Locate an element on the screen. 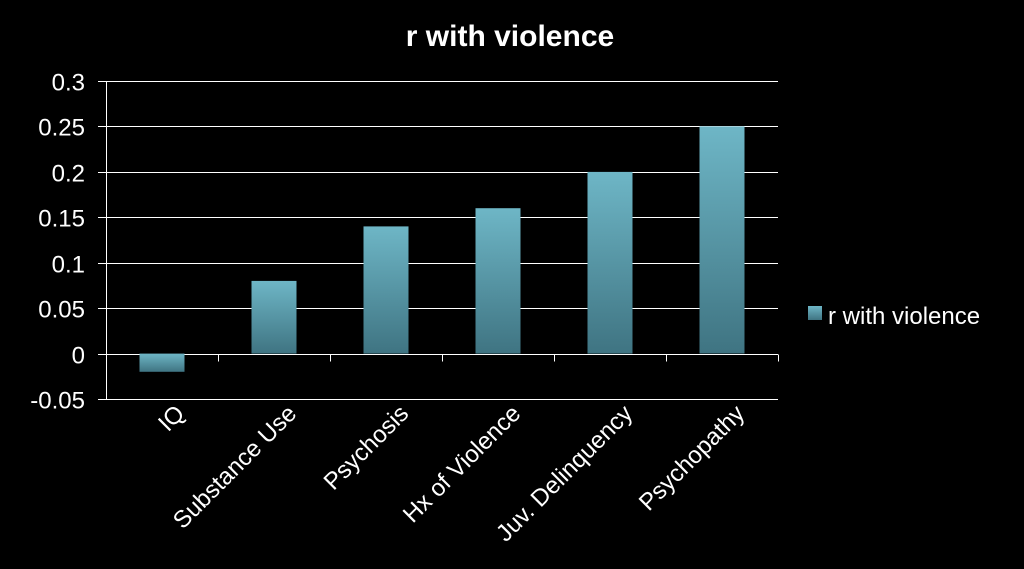  legend-label: r with violence is located at coordinates (904, 316).